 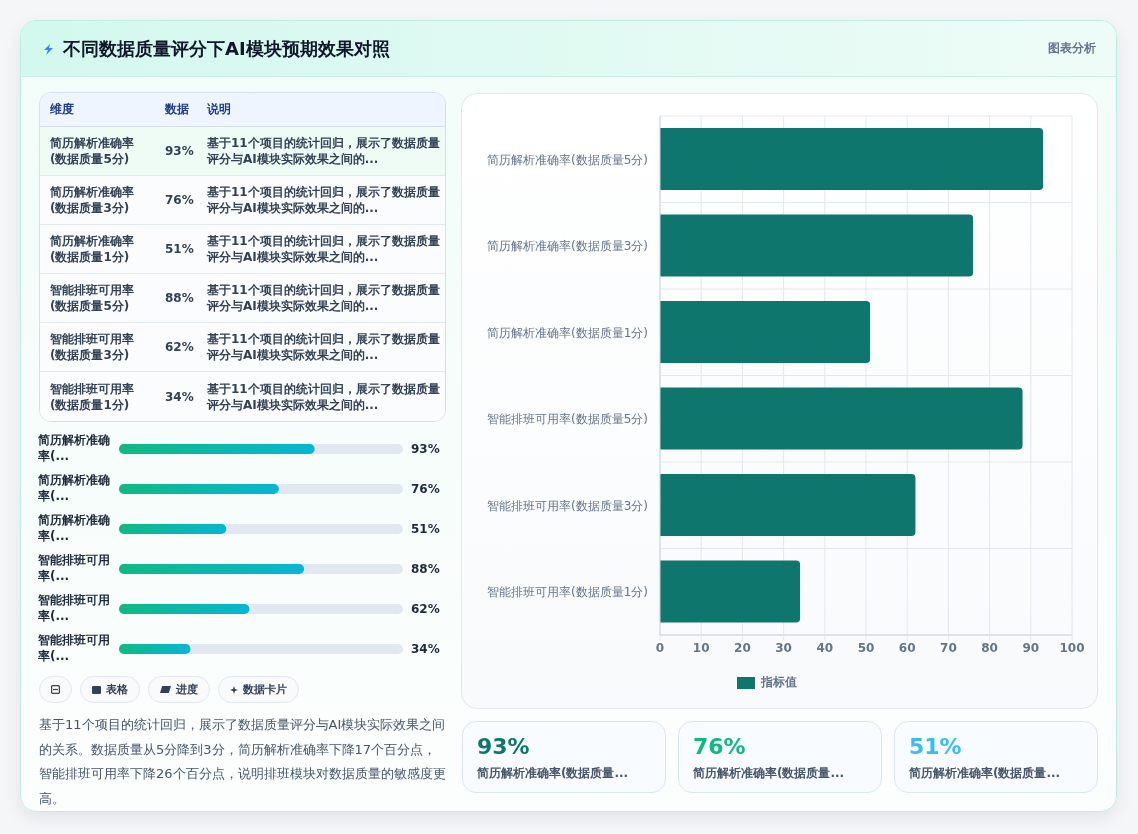 What do you see at coordinates (179, 396) in the screenshot?
I see `text: 34%` at bounding box center [179, 396].